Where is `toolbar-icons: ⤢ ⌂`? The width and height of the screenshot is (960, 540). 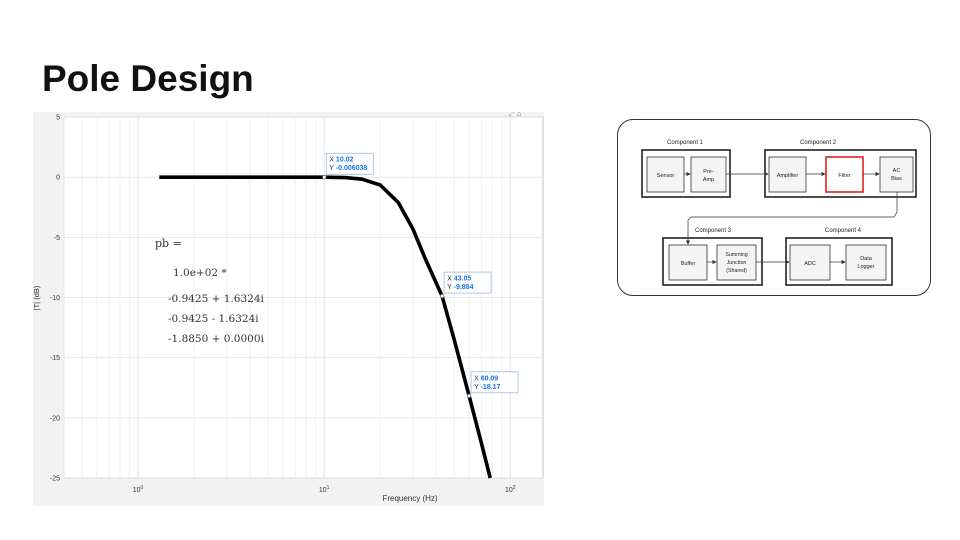
toolbar-icons: ⤢ ⌂ is located at coordinates (515, 115).